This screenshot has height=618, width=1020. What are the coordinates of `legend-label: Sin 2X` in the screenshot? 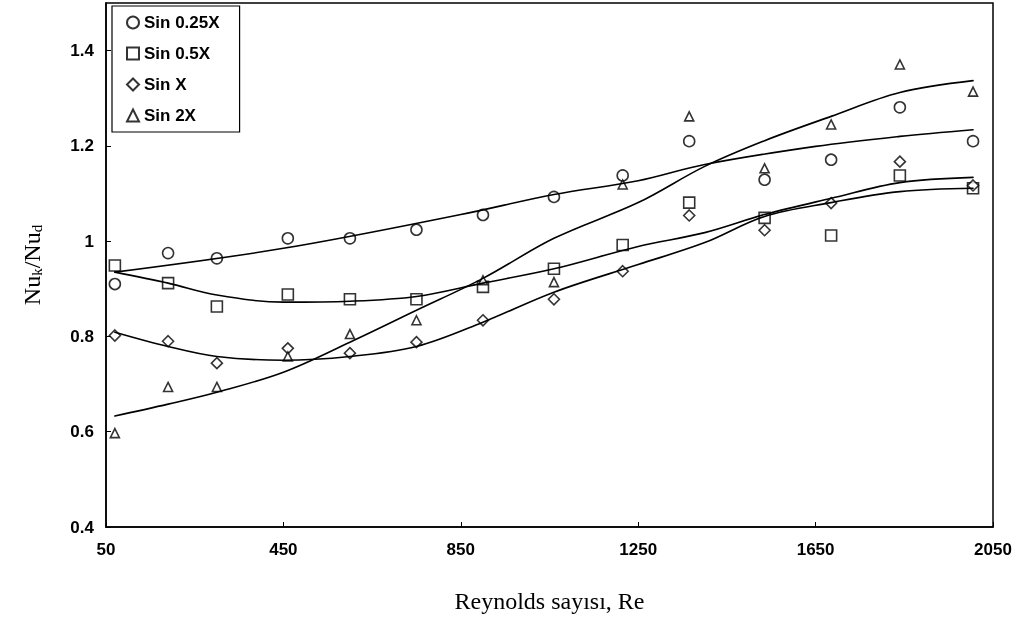 It's located at (170, 115).